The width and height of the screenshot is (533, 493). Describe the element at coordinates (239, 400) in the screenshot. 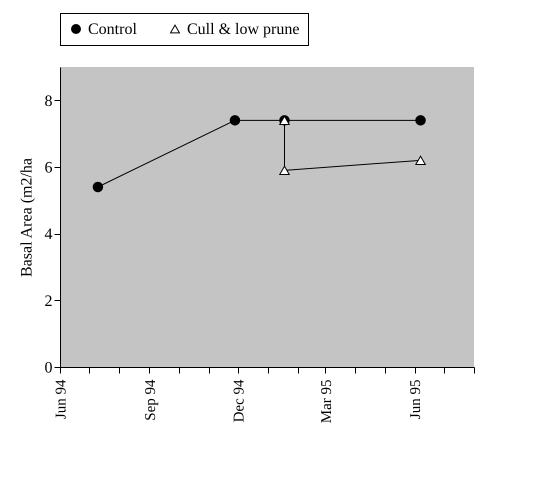

I see `x-tick-label: Dec 94` at that location.